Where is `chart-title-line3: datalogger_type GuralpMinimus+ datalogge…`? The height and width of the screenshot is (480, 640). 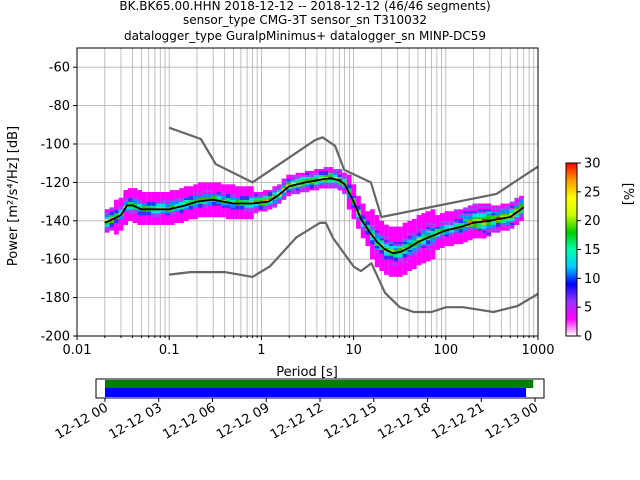
chart-title-line3: datalogger_type GuralpMinimus+ datalogge… is located at coordinates (305, 36).